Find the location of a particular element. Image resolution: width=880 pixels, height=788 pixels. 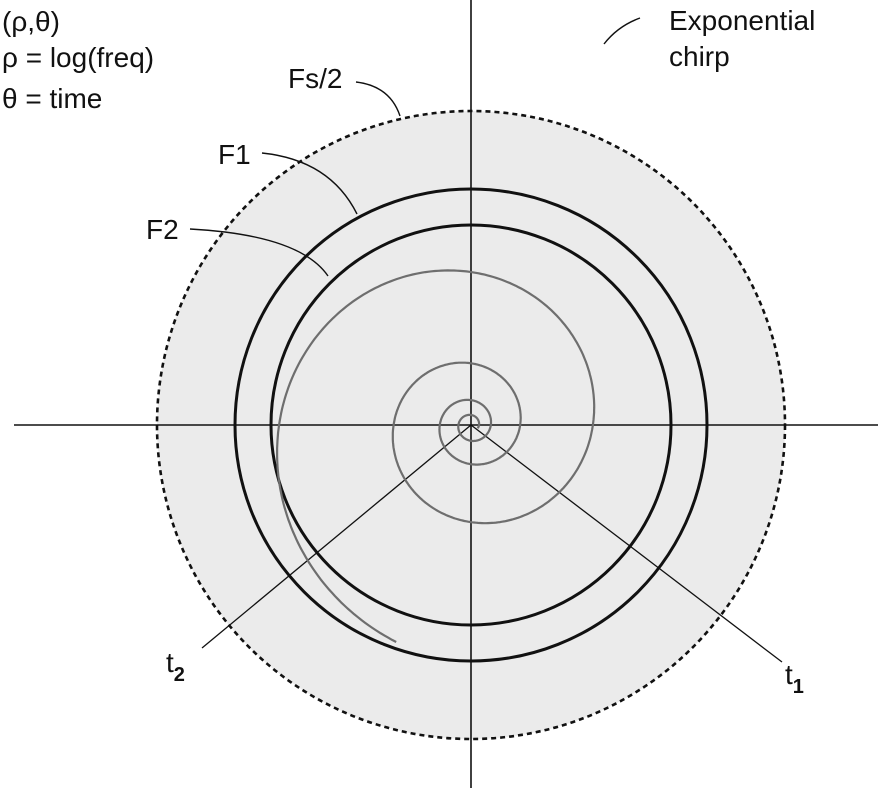

chirp-leader-line is located at coordinates (622, 31).